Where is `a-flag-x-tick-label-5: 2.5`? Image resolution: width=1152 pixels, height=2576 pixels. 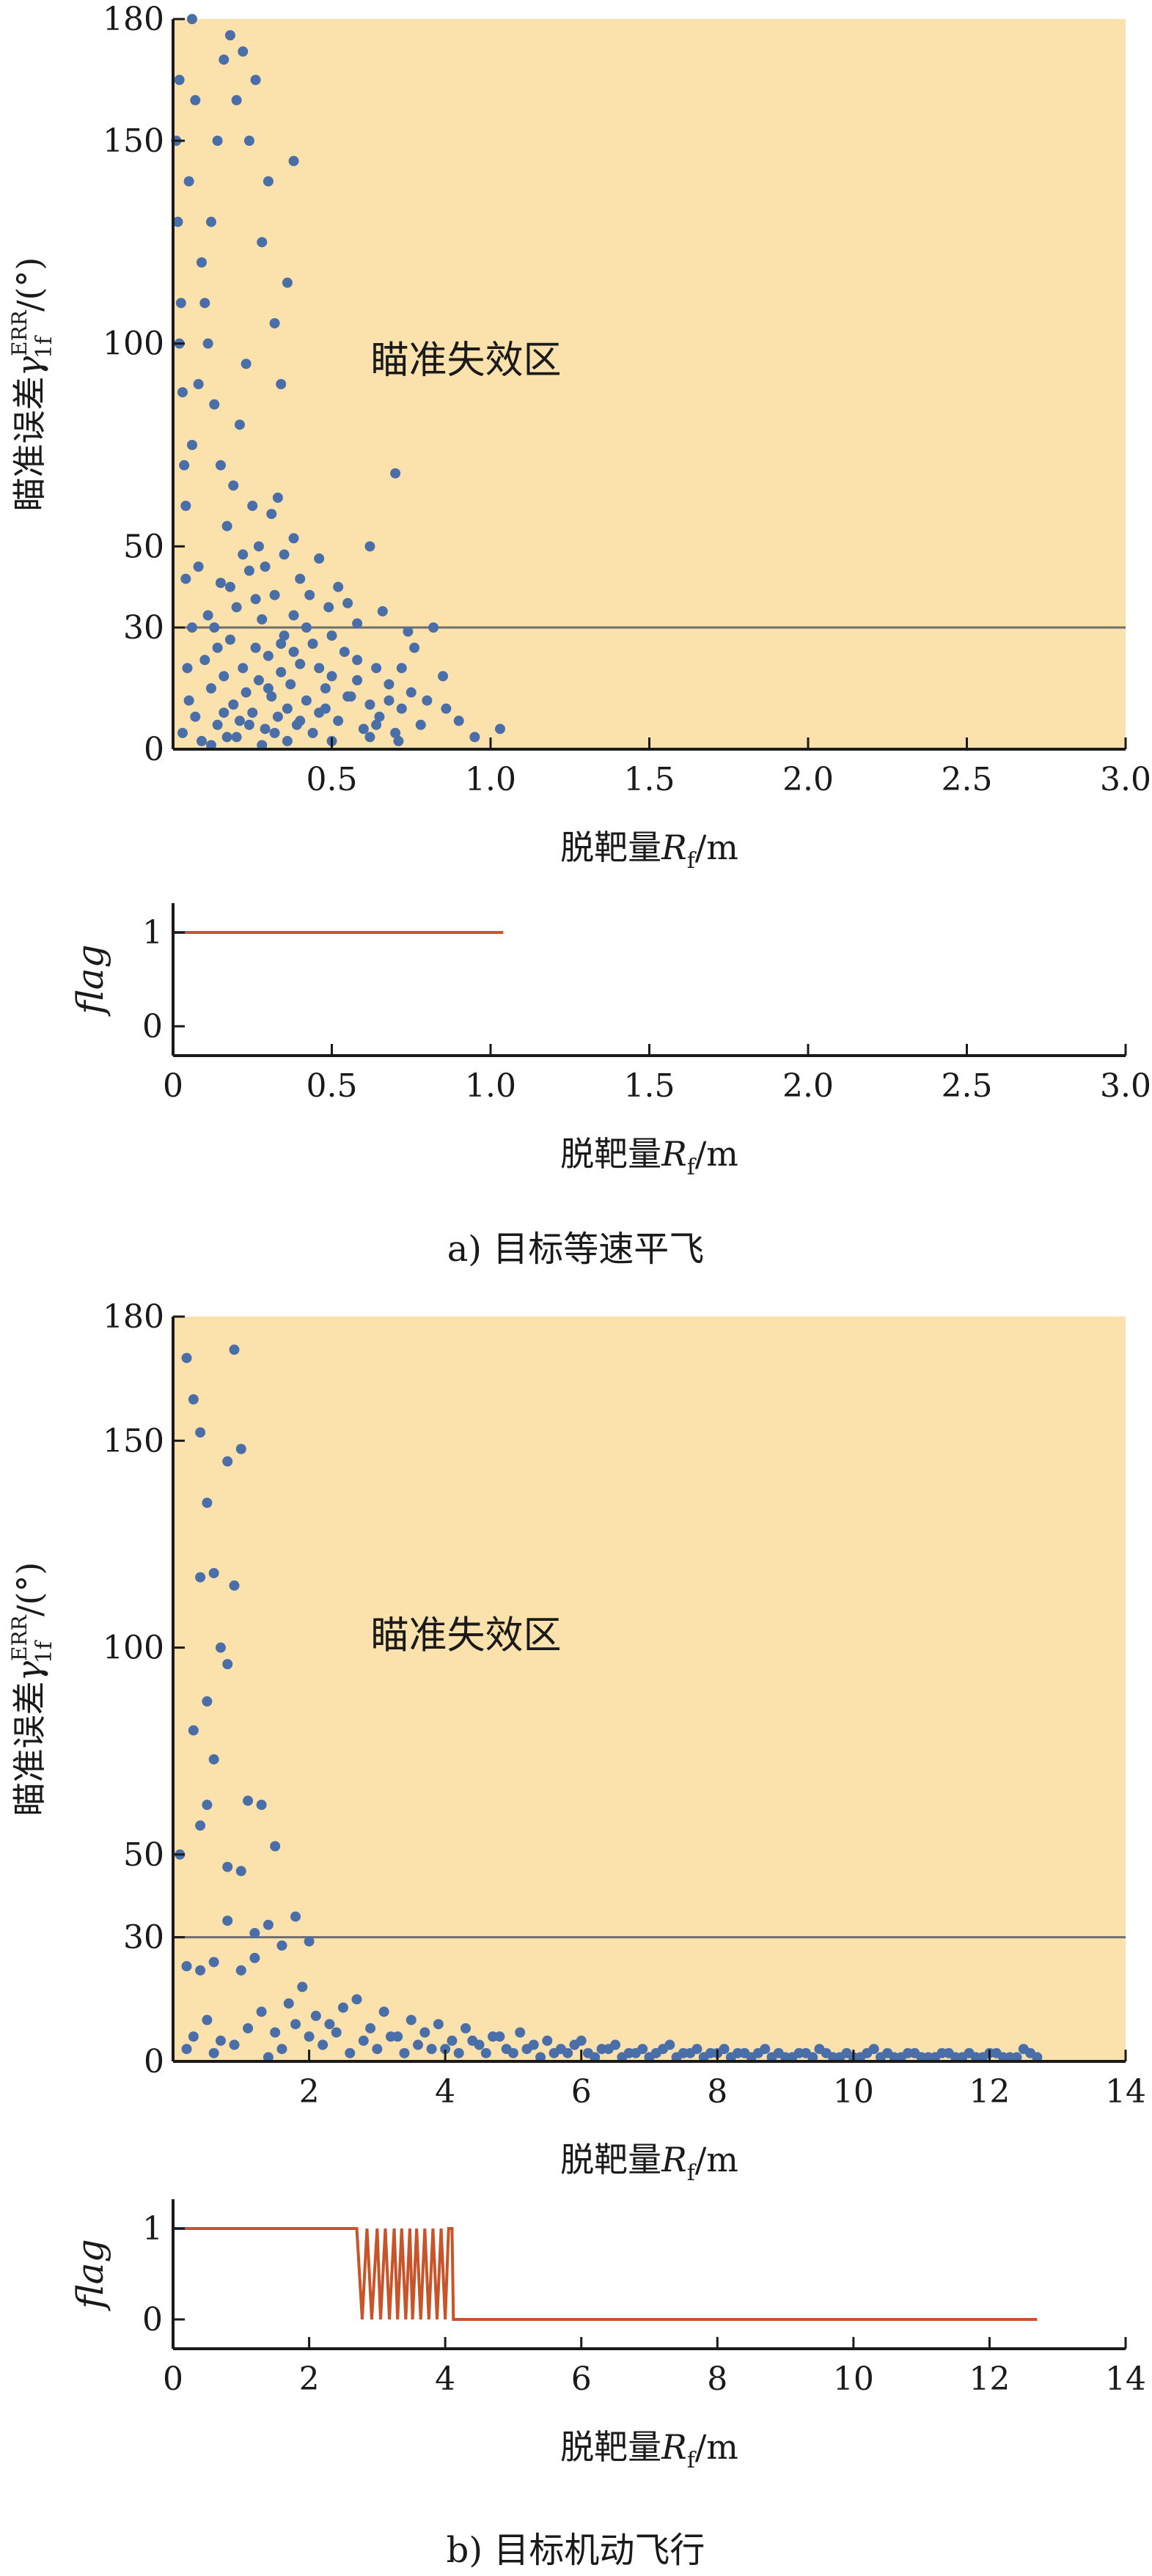
a-flag-x-tick-label-5: 2.5 is located at coordinates (967, 1086).